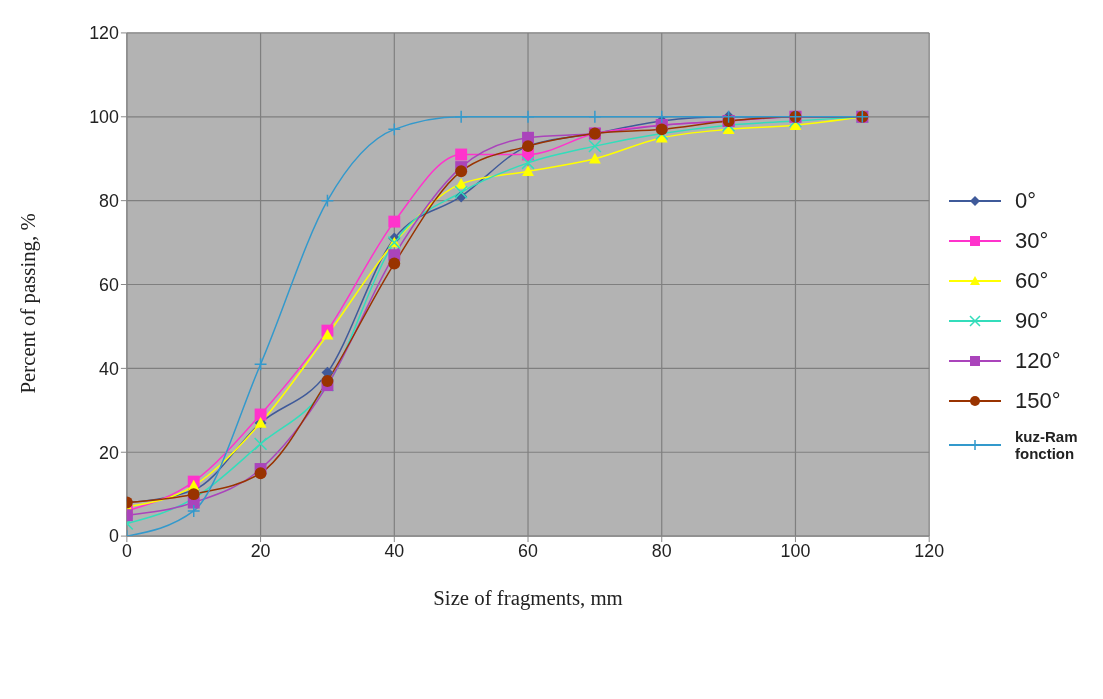 This screenshot has height=699, width=1103. I want to click on y-axis-title: Percent of passing, %, so click(28, 303).